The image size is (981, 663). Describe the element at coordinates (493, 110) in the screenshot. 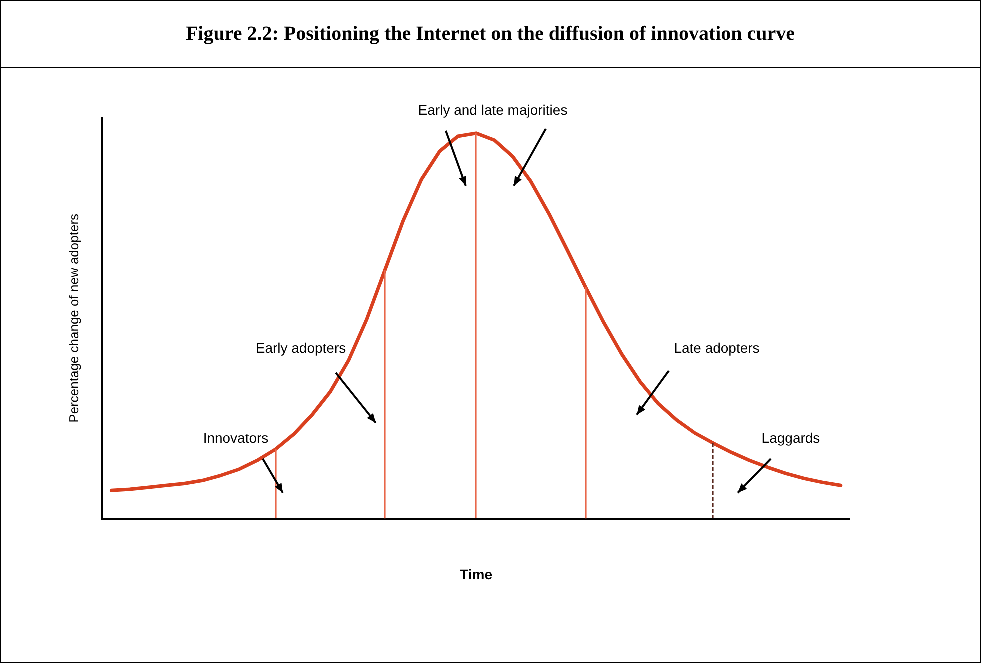

I see `text: Early and late majorities` at that location.